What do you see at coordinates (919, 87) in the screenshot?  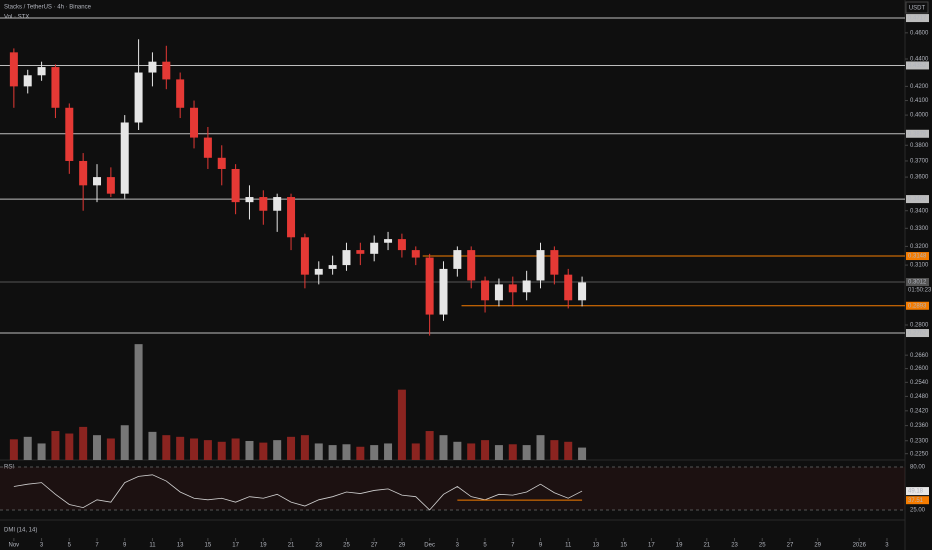 I see `y-tick-label: 0.4200` at bounding box center [919, 87].